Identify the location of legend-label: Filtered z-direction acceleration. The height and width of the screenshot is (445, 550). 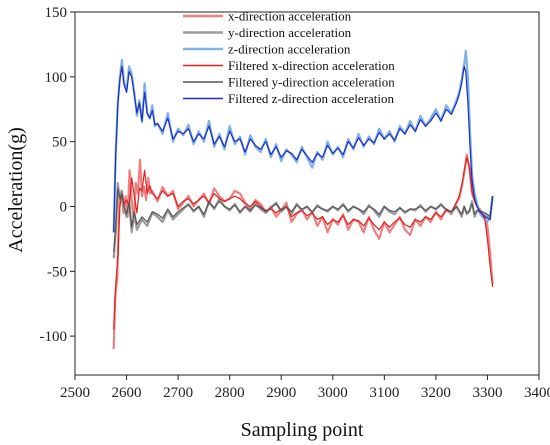
(311, 98).